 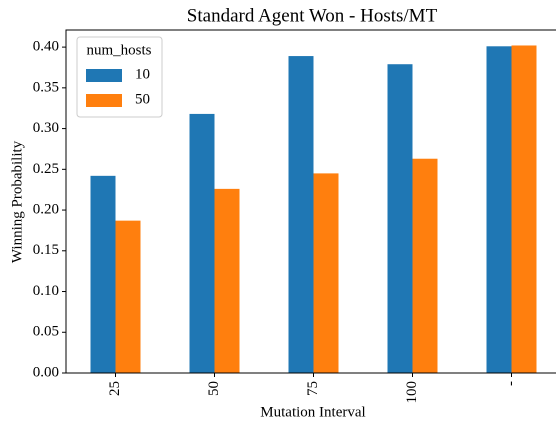 I want to click on y-tick-label: 0.25, so click(x=46, y=169).